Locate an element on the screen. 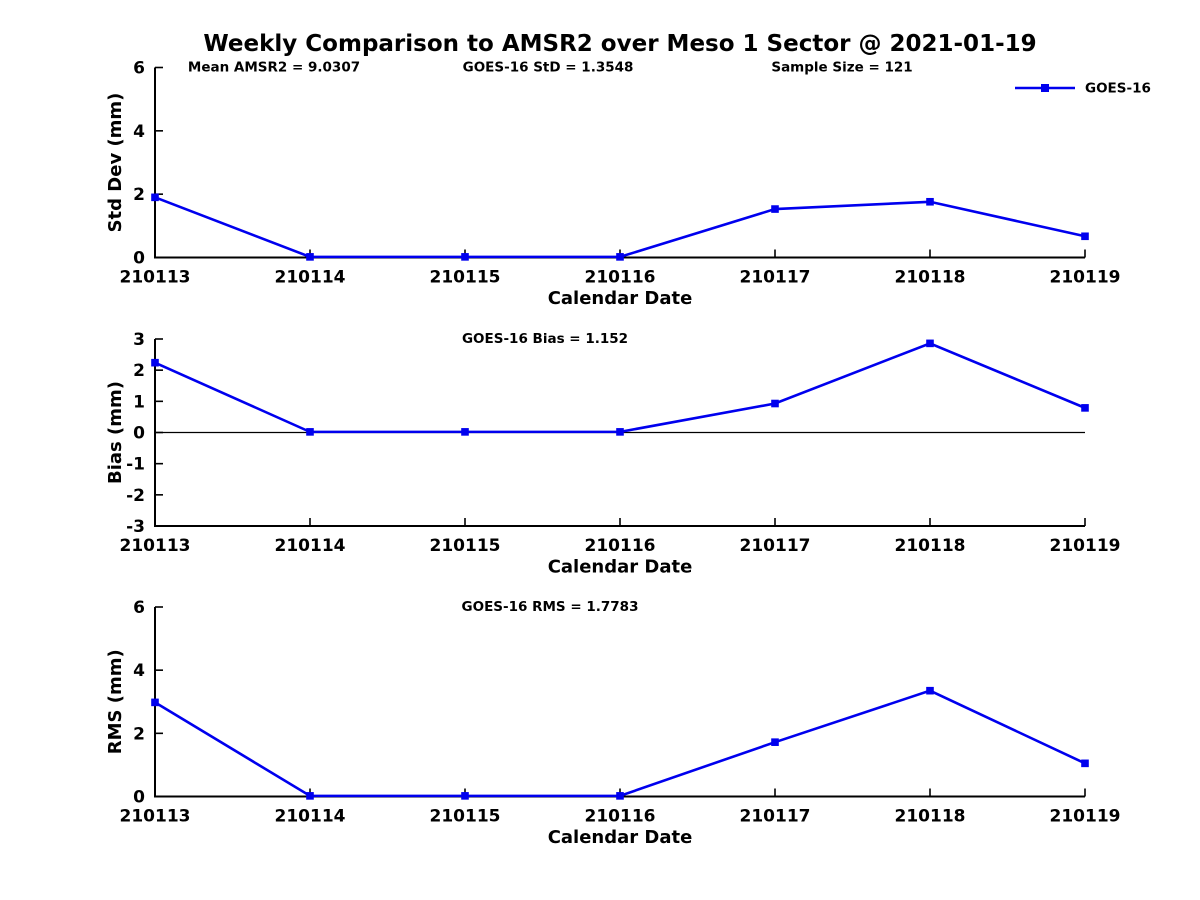  y-tick-label: 3 is located at coordinates (139, 340).